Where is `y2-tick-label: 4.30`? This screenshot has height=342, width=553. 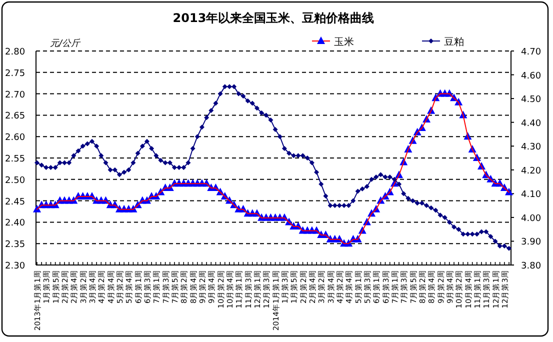 y2-tick-label: 4.30 is located at coordinates (531, 147).